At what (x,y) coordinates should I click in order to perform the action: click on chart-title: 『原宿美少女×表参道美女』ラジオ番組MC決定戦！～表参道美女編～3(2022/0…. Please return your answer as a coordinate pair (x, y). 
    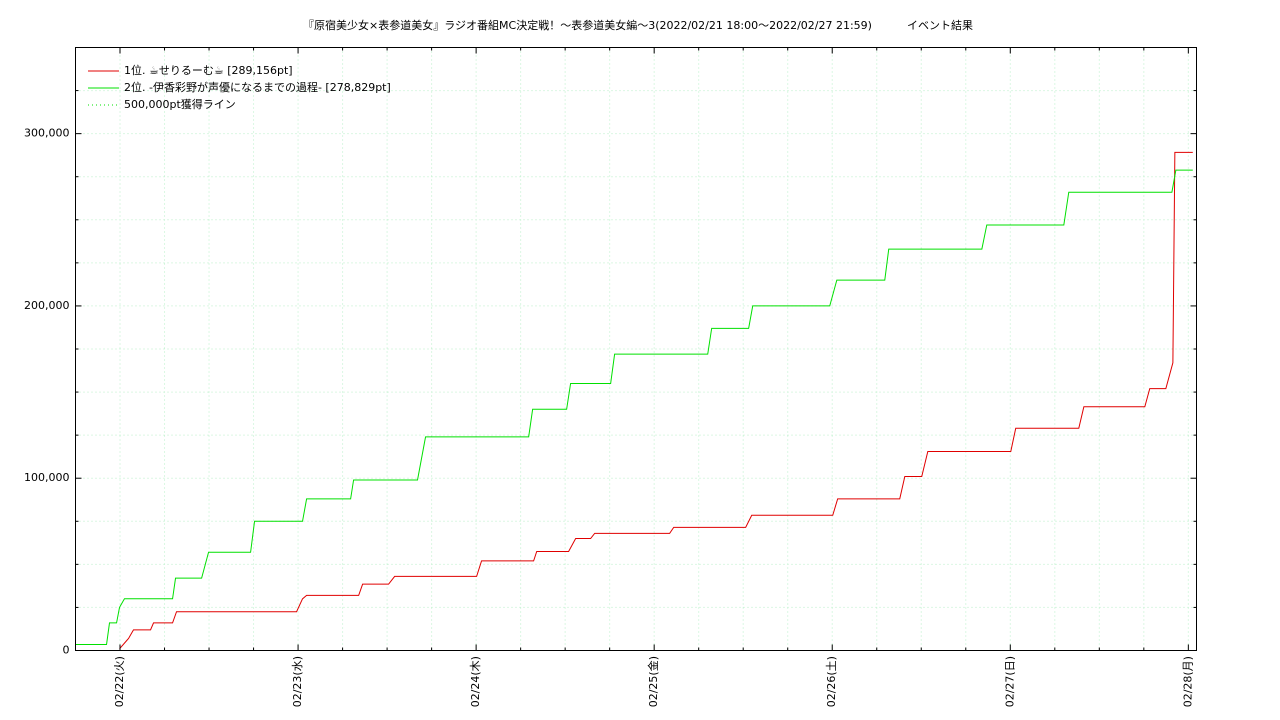
    Looking at the image, I should click on (638, 25).